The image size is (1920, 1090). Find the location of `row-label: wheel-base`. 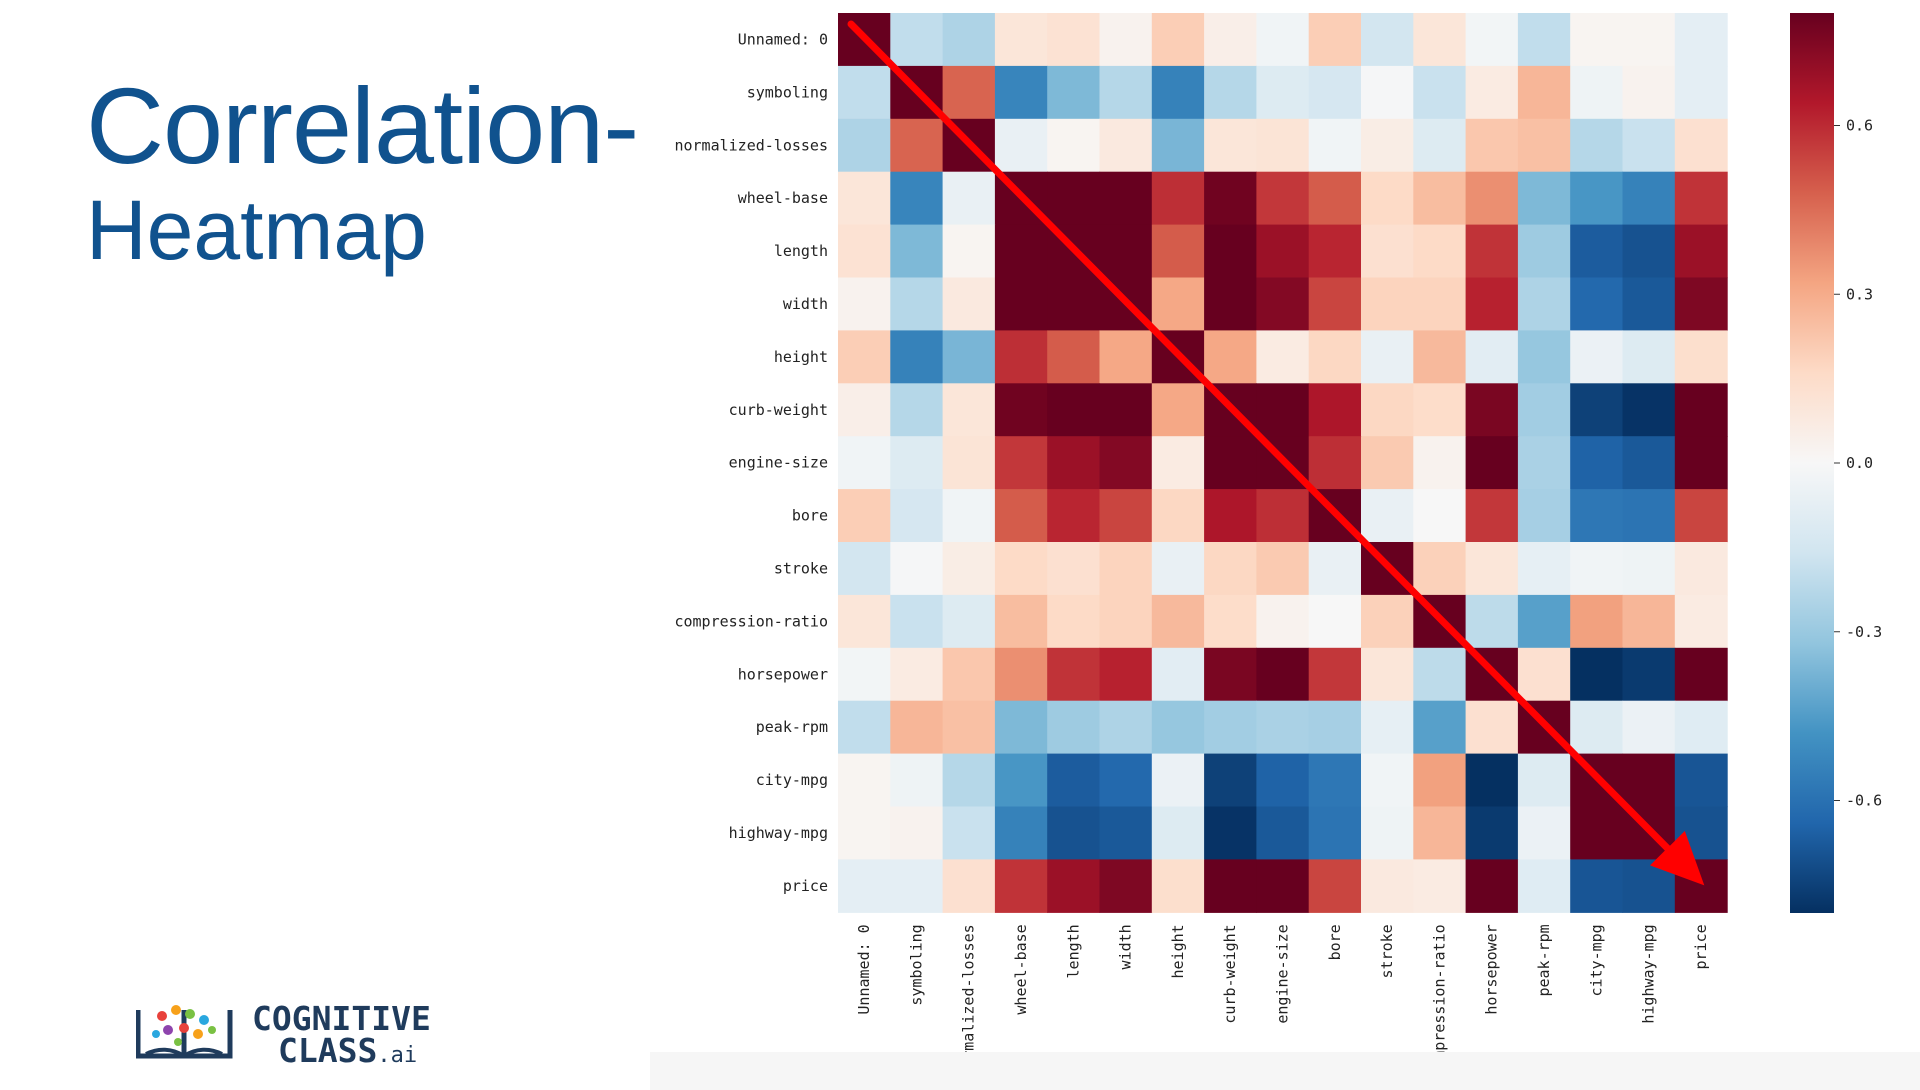

row-label: wheel-base is located at coordinates (783, 198).